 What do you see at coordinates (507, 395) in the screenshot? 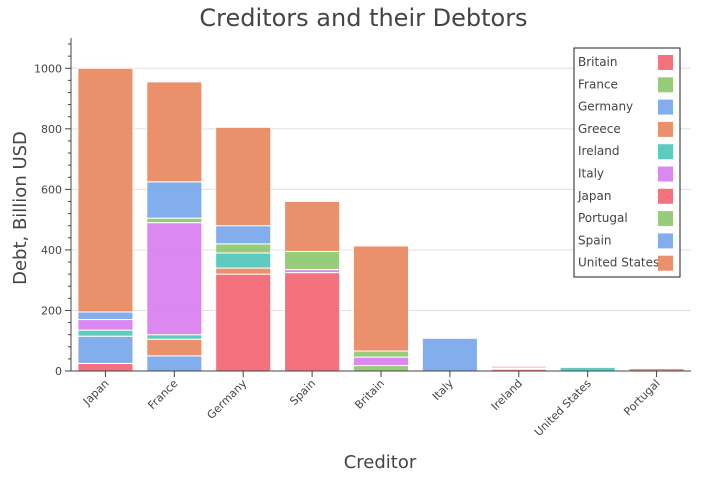
I see `x-tick-label: Ireland` at bounding box center [507, 395].